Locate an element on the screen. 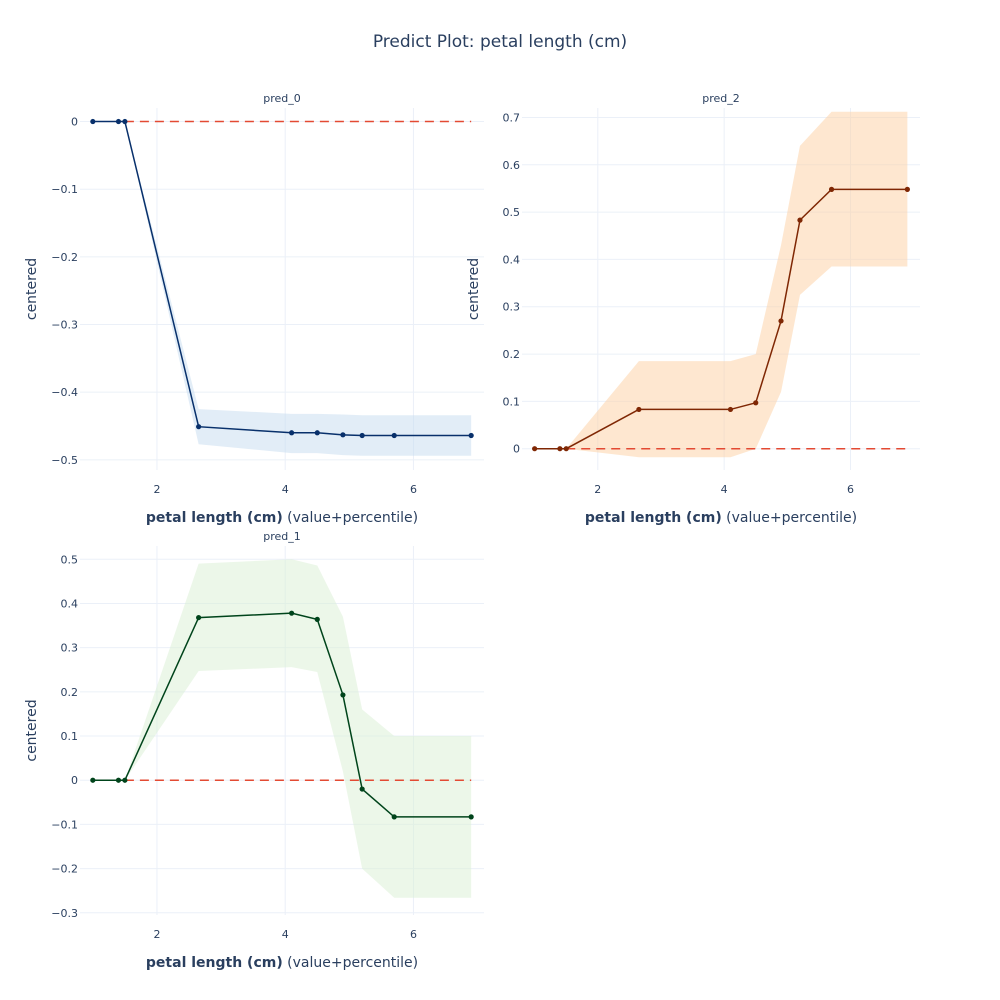  y-tick-label: 0.7 is located at coordinates (512, 117).